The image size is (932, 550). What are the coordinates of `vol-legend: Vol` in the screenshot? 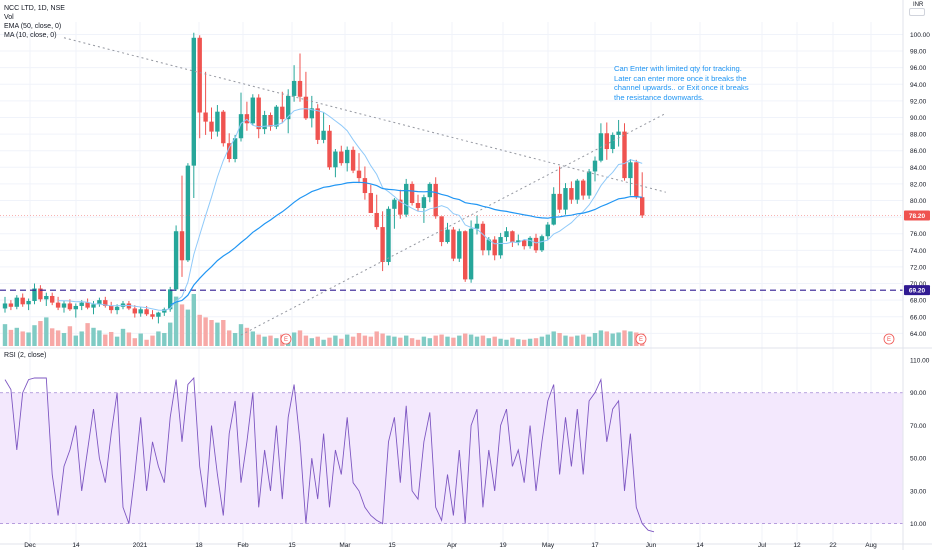 It's located at (9, 17).